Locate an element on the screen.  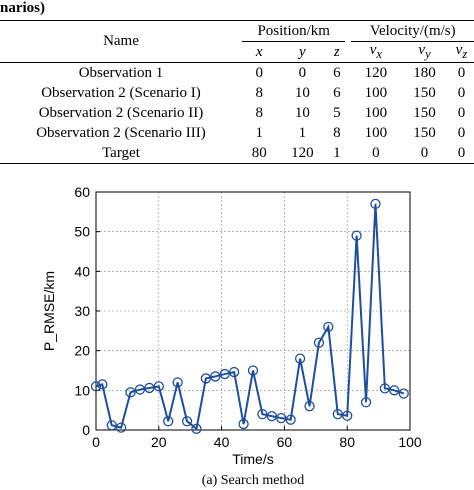
header-x: x is located at coordinates (259, 52).